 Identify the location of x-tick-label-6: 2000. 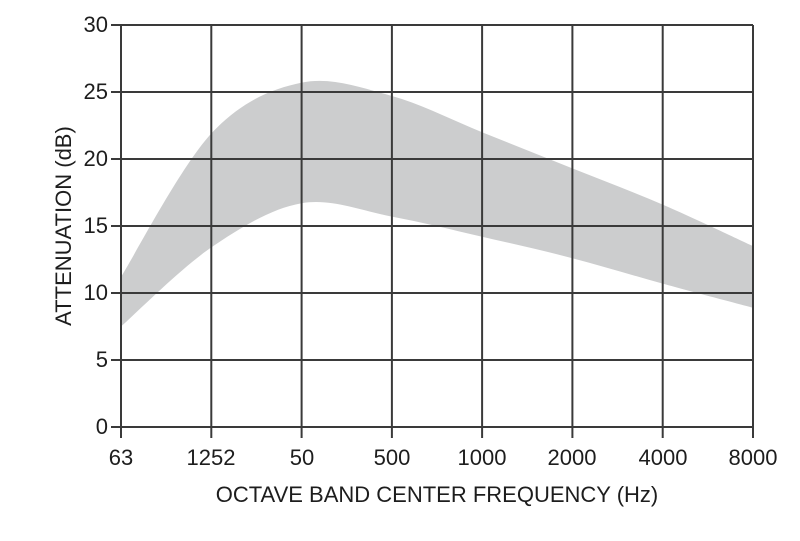
(572, 457).